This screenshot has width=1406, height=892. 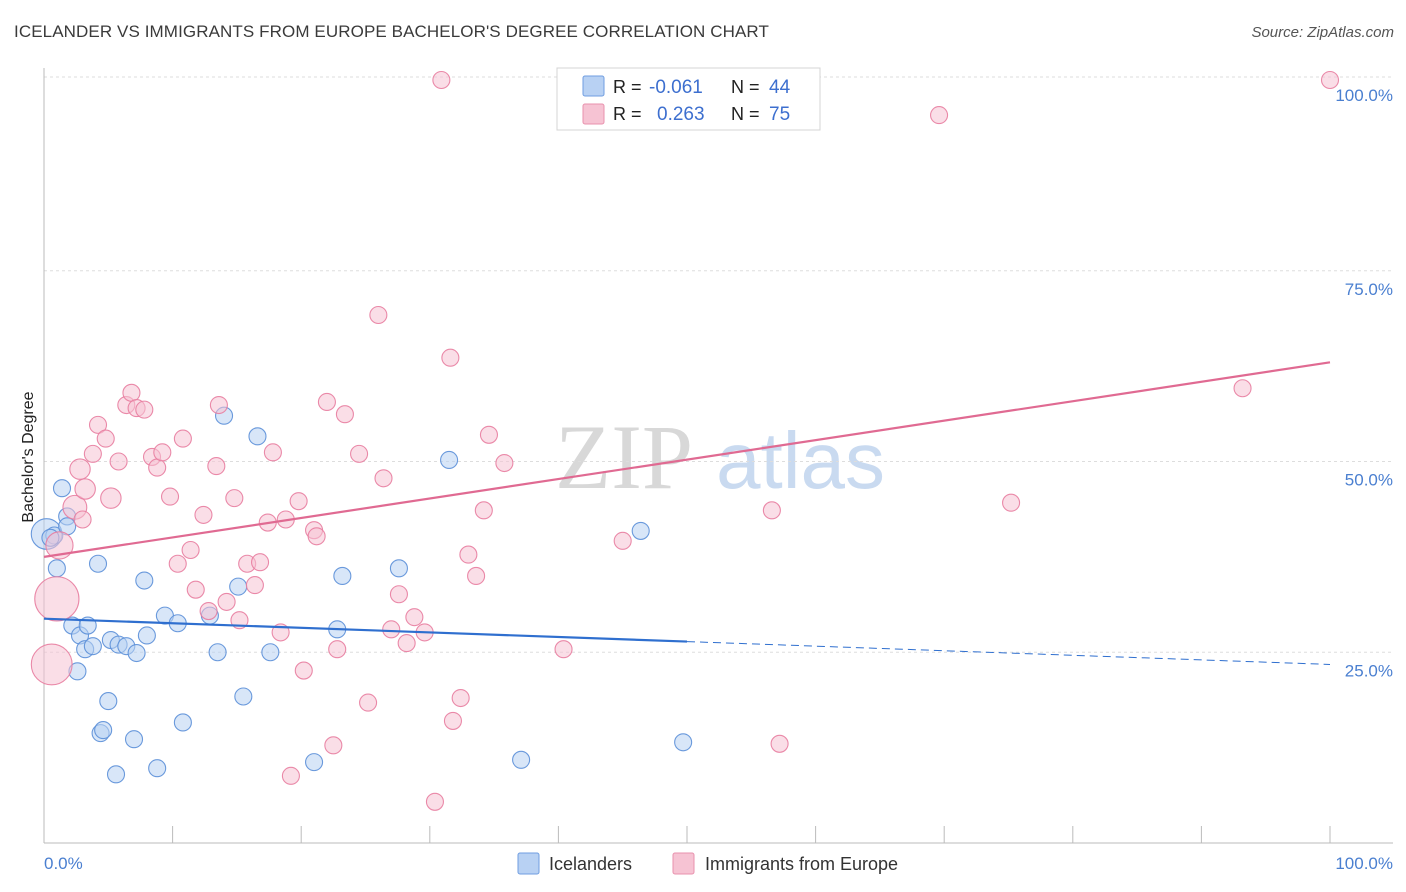 What do you see at coordinates (1364, 863) in the screenshot?
I see `x-tick-label-max: 100.0%` at bounding box center [1364, 863].